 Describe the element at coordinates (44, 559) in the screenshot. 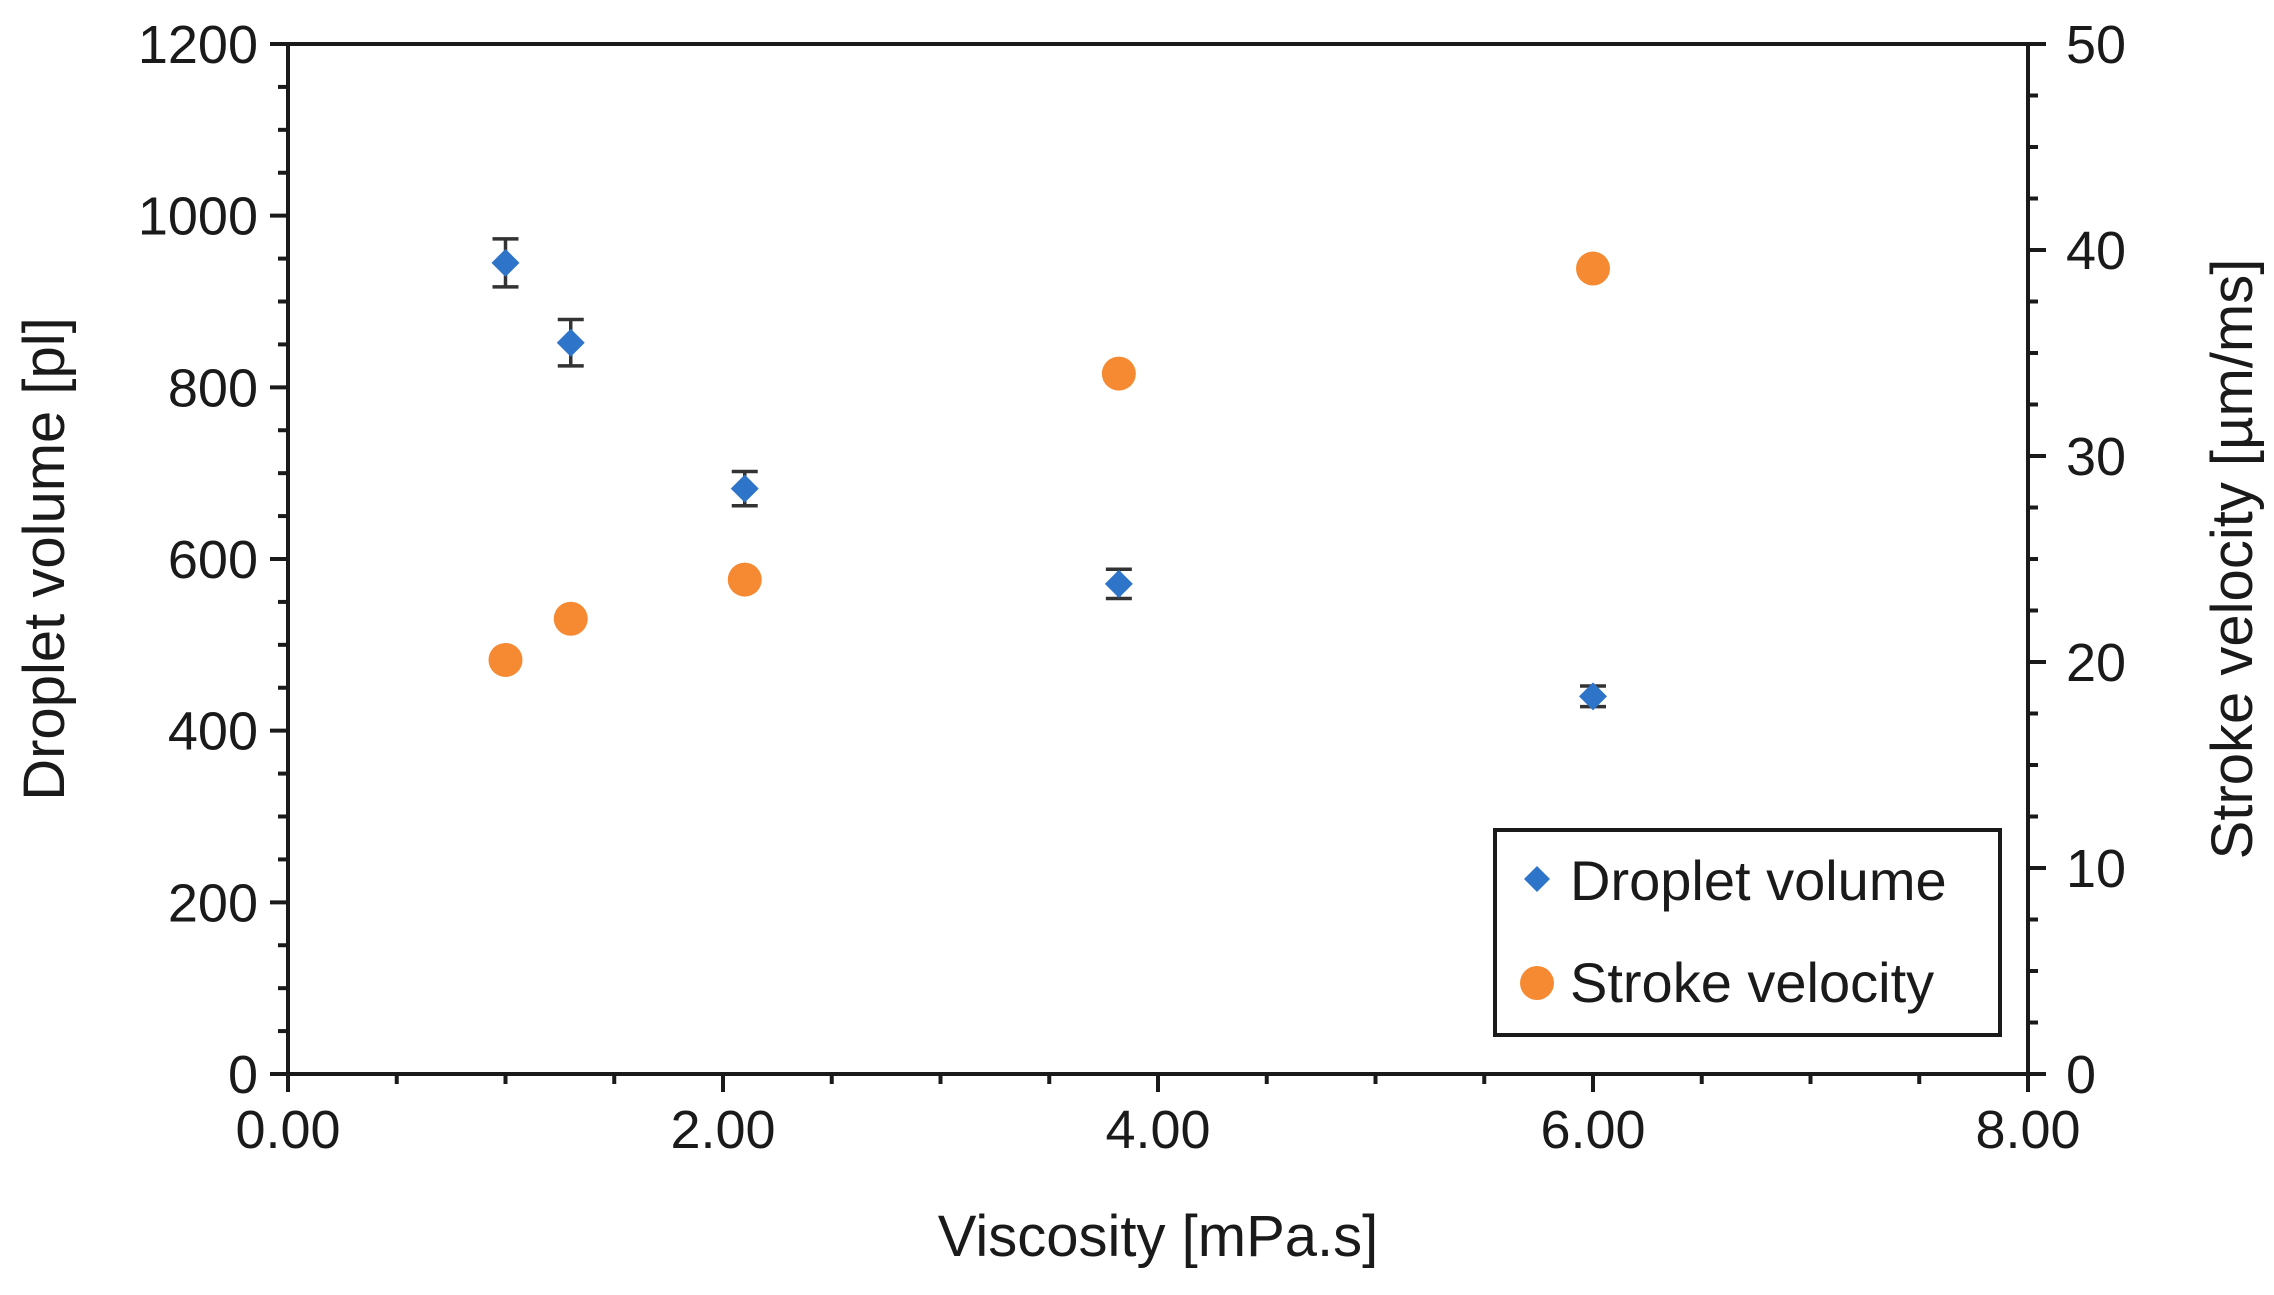

I see `y-axis-title: Droplet volume [pl]` at that location.